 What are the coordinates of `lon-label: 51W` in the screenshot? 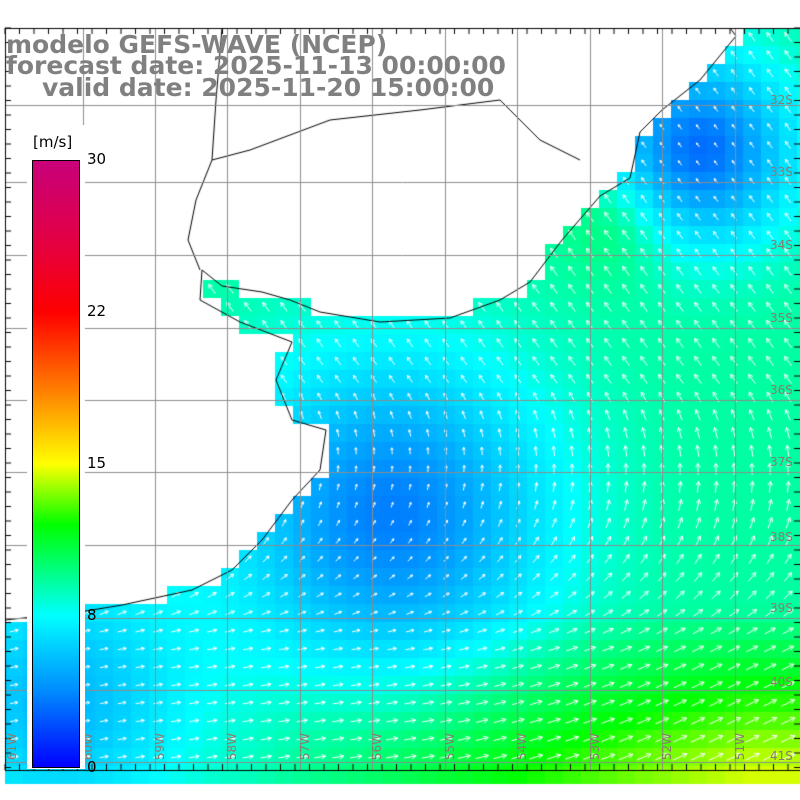 It's located at (740, 747).